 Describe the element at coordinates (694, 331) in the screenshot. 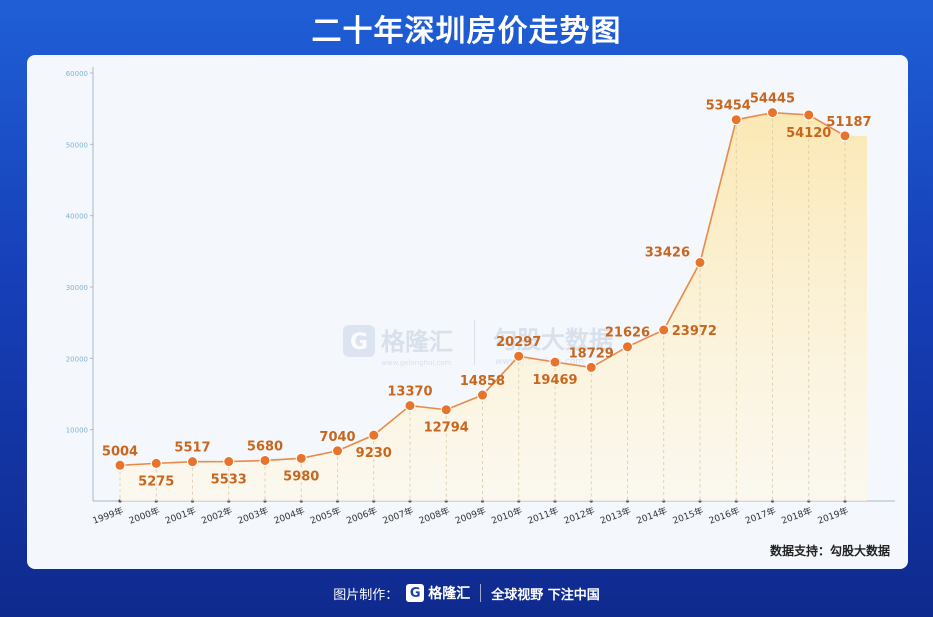

I see `data-label: 23972` at that location.